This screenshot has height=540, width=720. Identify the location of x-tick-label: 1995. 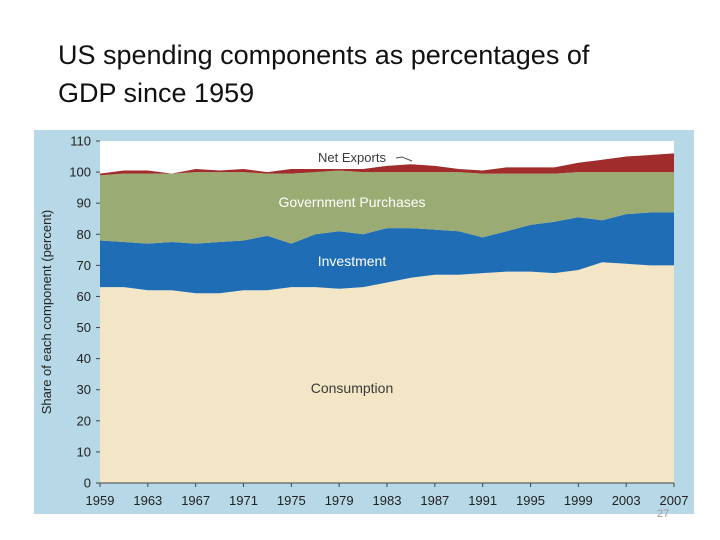
(530, 500).